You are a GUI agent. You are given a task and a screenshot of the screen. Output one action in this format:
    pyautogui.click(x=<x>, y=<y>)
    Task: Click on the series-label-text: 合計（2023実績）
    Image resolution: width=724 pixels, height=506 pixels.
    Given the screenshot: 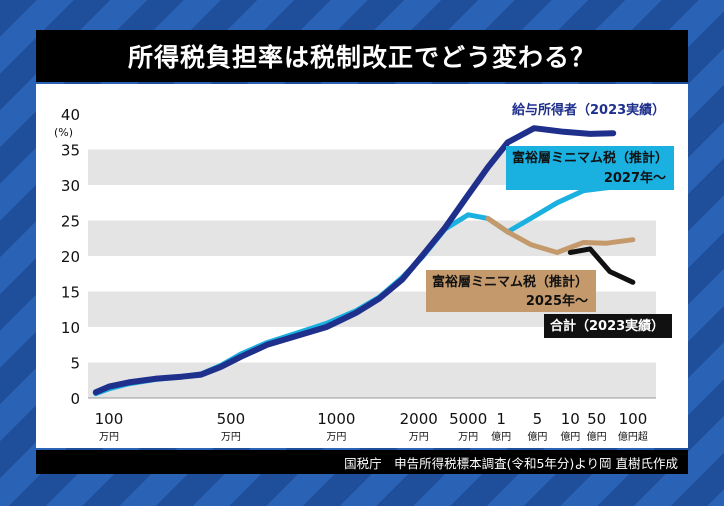 What is the action you would take?
    pyautogui.click(x=607, y=326)
    